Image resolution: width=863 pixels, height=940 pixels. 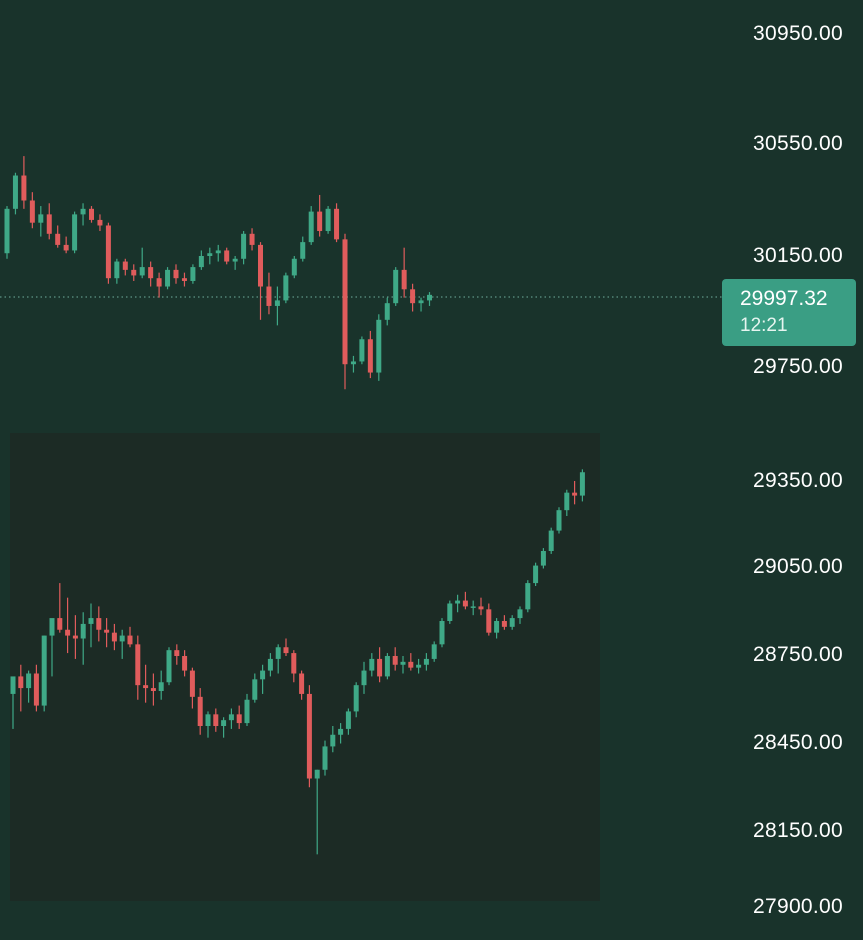 What do you see at coordinates (798, 33) in the screenshot?
I see `price-label-30950: 30950.00` at bounding box center [798, 33].